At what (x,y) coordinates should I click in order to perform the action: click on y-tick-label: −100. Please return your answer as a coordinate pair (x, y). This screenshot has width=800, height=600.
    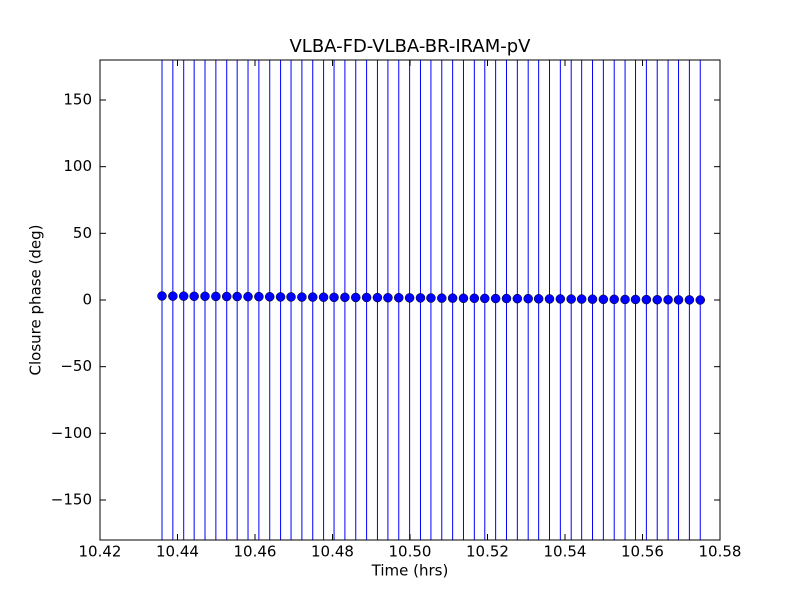
    Looking at the image, I should click on (71, 433).